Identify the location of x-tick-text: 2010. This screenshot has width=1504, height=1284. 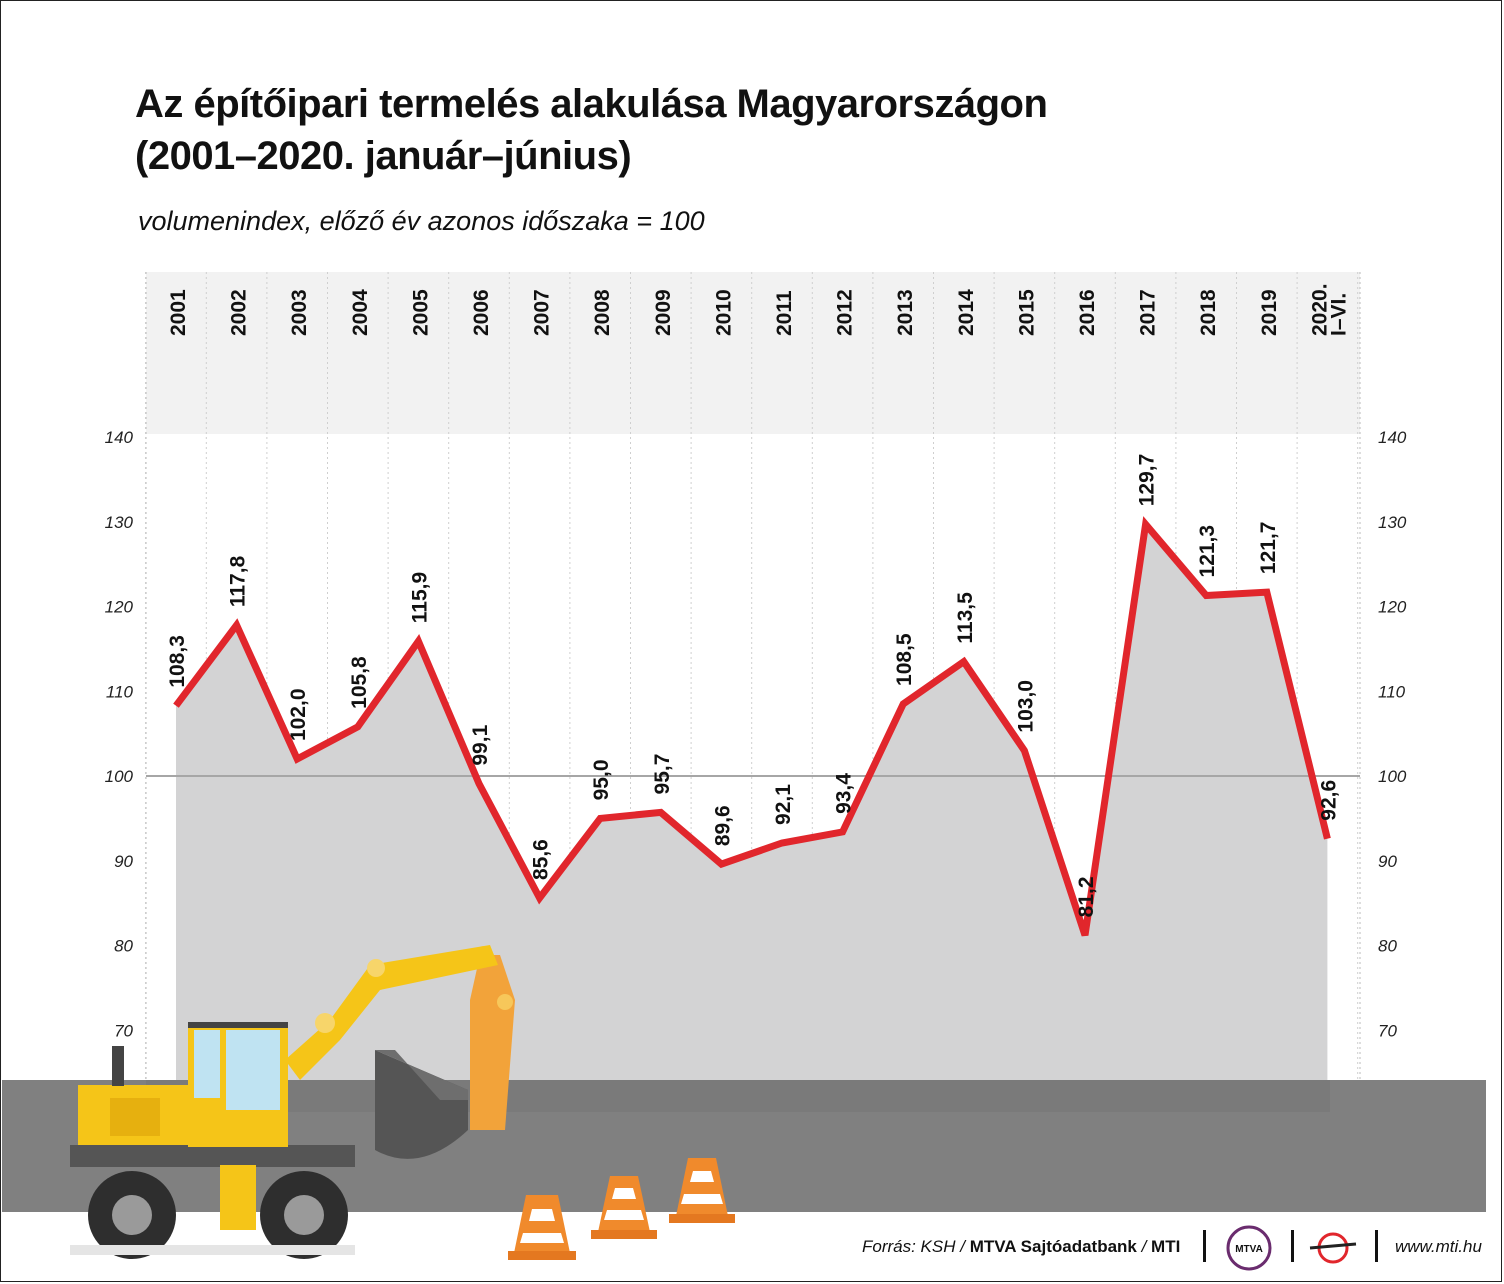
(723, 312).